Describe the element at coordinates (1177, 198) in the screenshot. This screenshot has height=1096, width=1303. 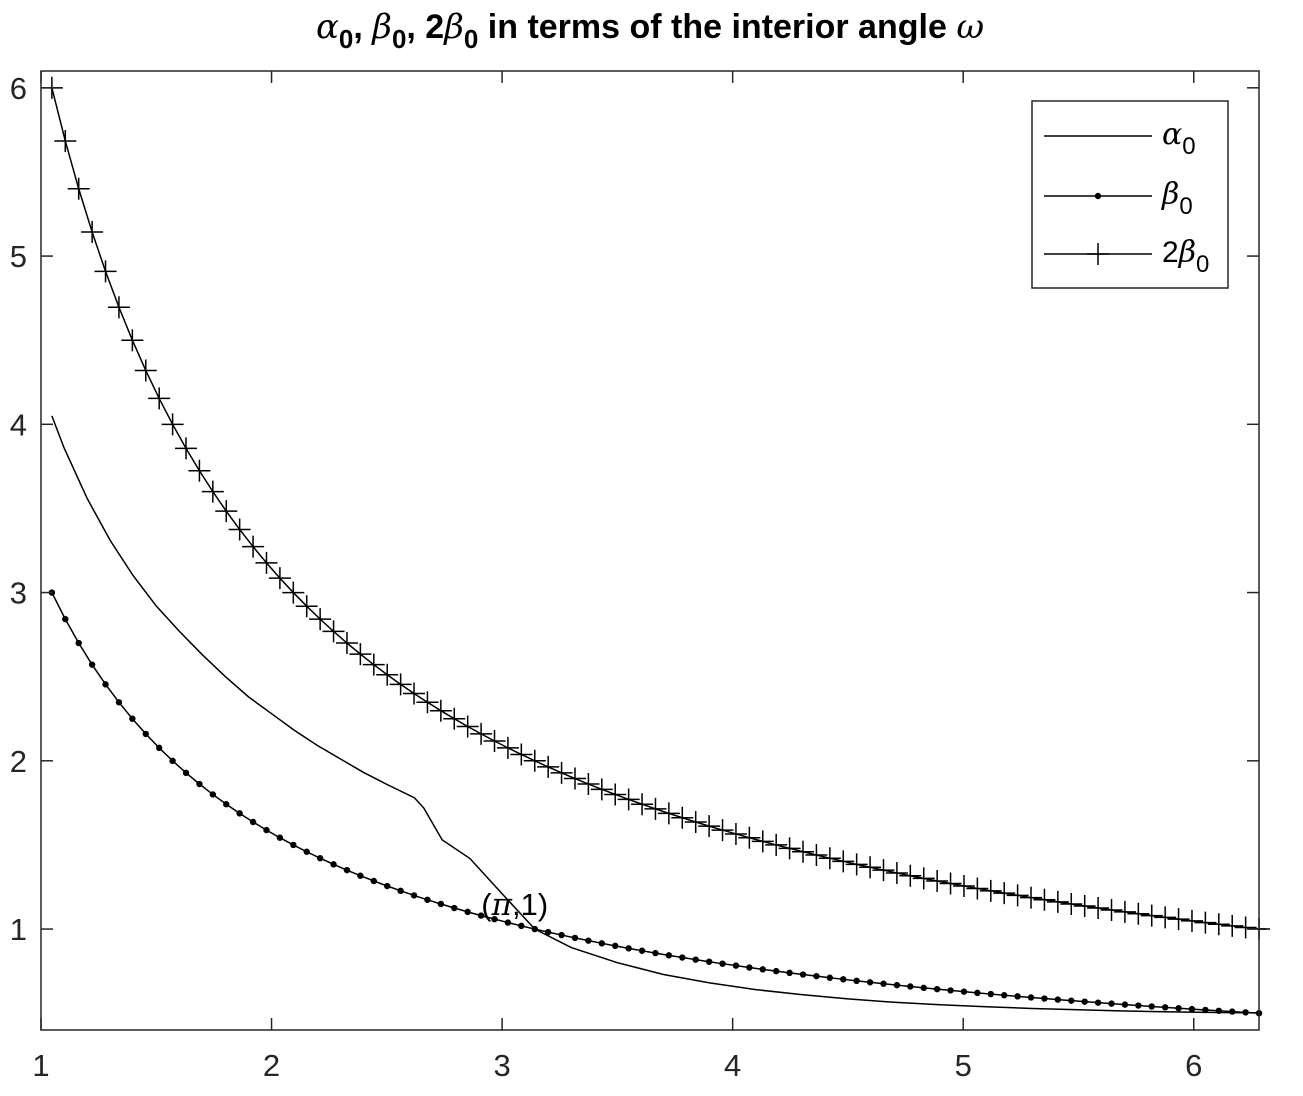
I see `legend-label: β0​` at that location.